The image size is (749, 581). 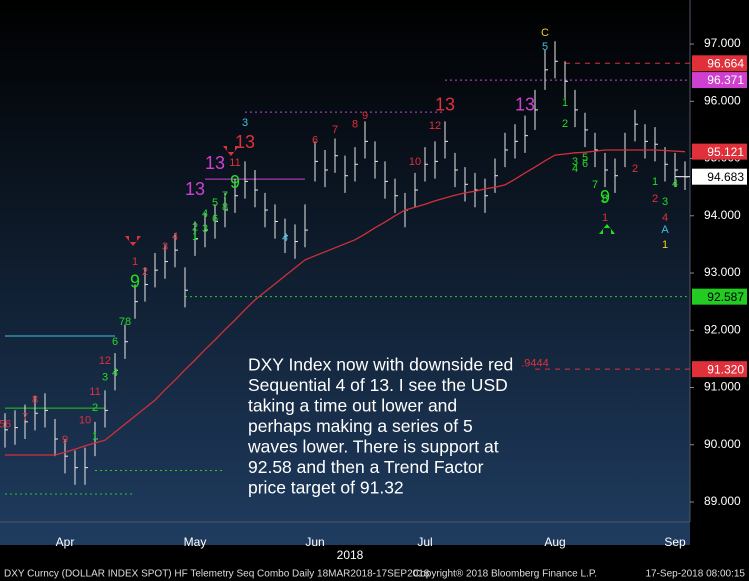 I want to click on footer-center: Copyright® 2018 Bloomberg Finance L.P., so click(x=505, y=574).